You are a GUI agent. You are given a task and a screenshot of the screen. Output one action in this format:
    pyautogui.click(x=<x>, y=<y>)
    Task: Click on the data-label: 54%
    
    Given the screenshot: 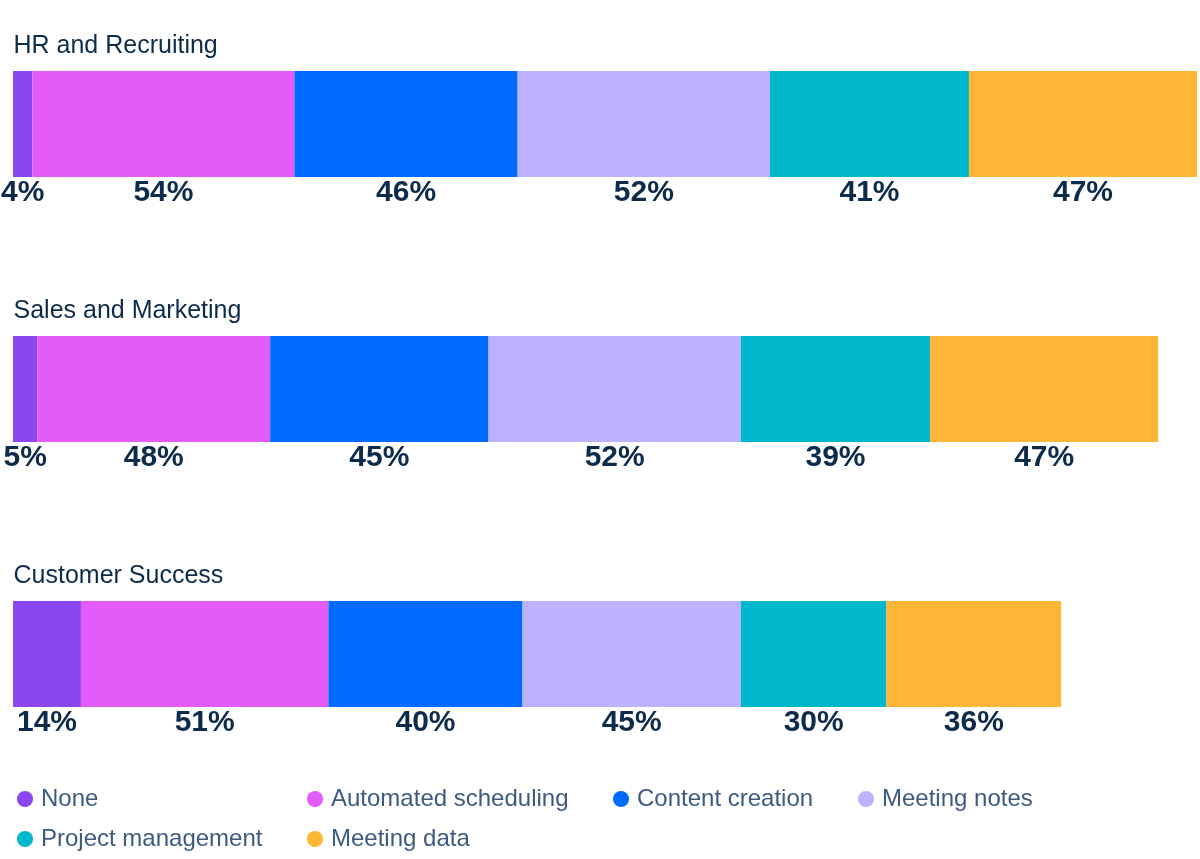 What is the action you would take?
    pyautogui.click(x=163, y=190)
    